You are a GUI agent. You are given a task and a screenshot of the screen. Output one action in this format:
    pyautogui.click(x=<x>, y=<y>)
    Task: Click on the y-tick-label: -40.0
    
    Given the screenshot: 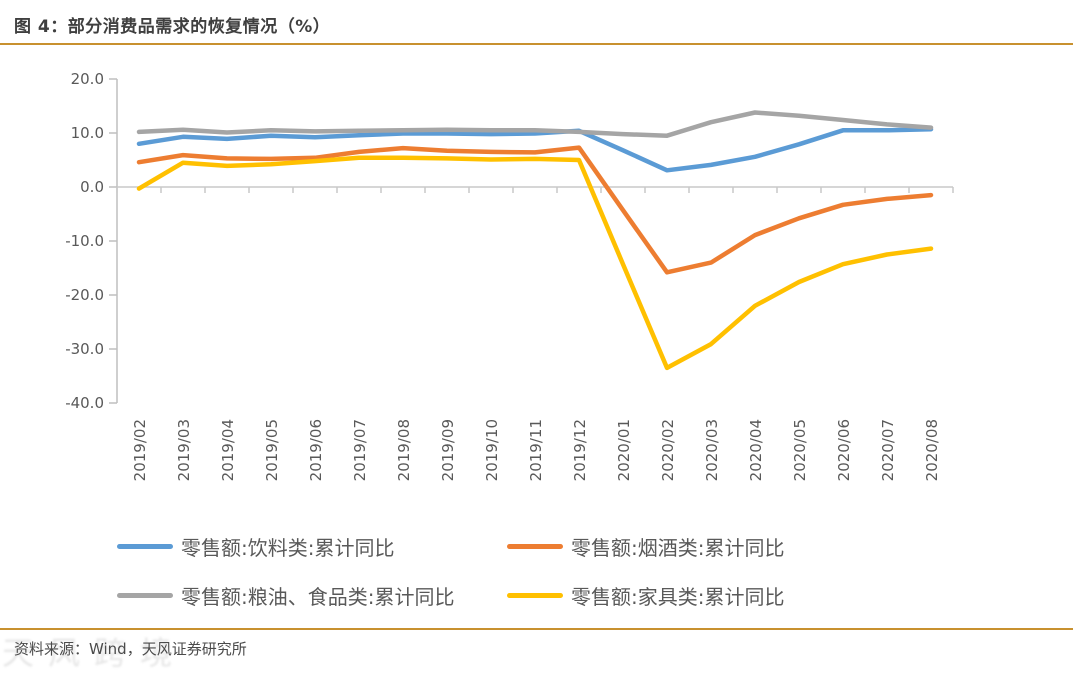 What is the action you would take?
    pyautogui.click(x=84, y=403)
    